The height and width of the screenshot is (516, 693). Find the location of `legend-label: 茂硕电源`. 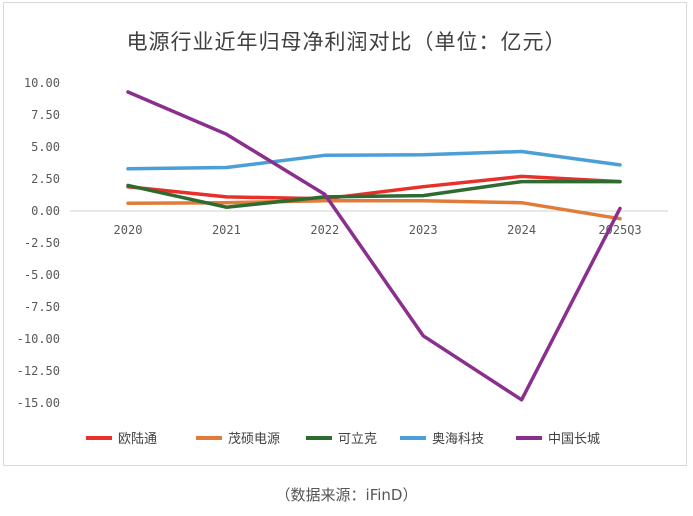

legend-label: 茂硕电源 is located at coordinates (254, 439).